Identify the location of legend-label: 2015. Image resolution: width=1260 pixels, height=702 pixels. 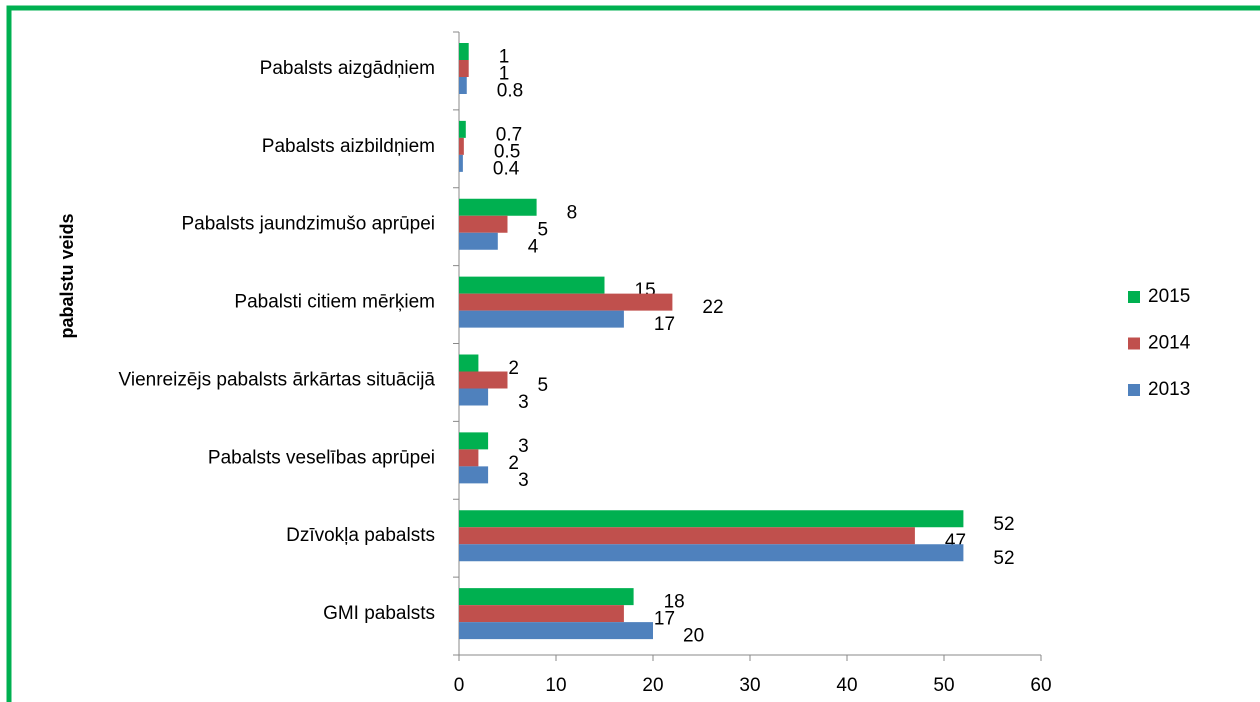
(1169, 296).